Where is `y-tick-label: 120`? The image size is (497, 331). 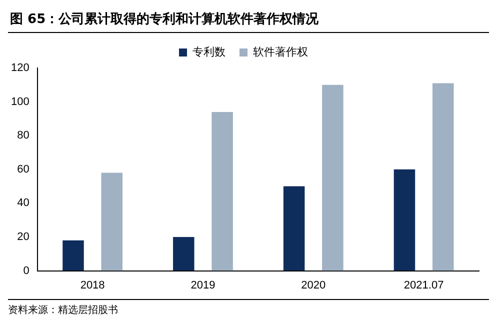
y-tick-label: 120 is located at coordinates (20, 68).